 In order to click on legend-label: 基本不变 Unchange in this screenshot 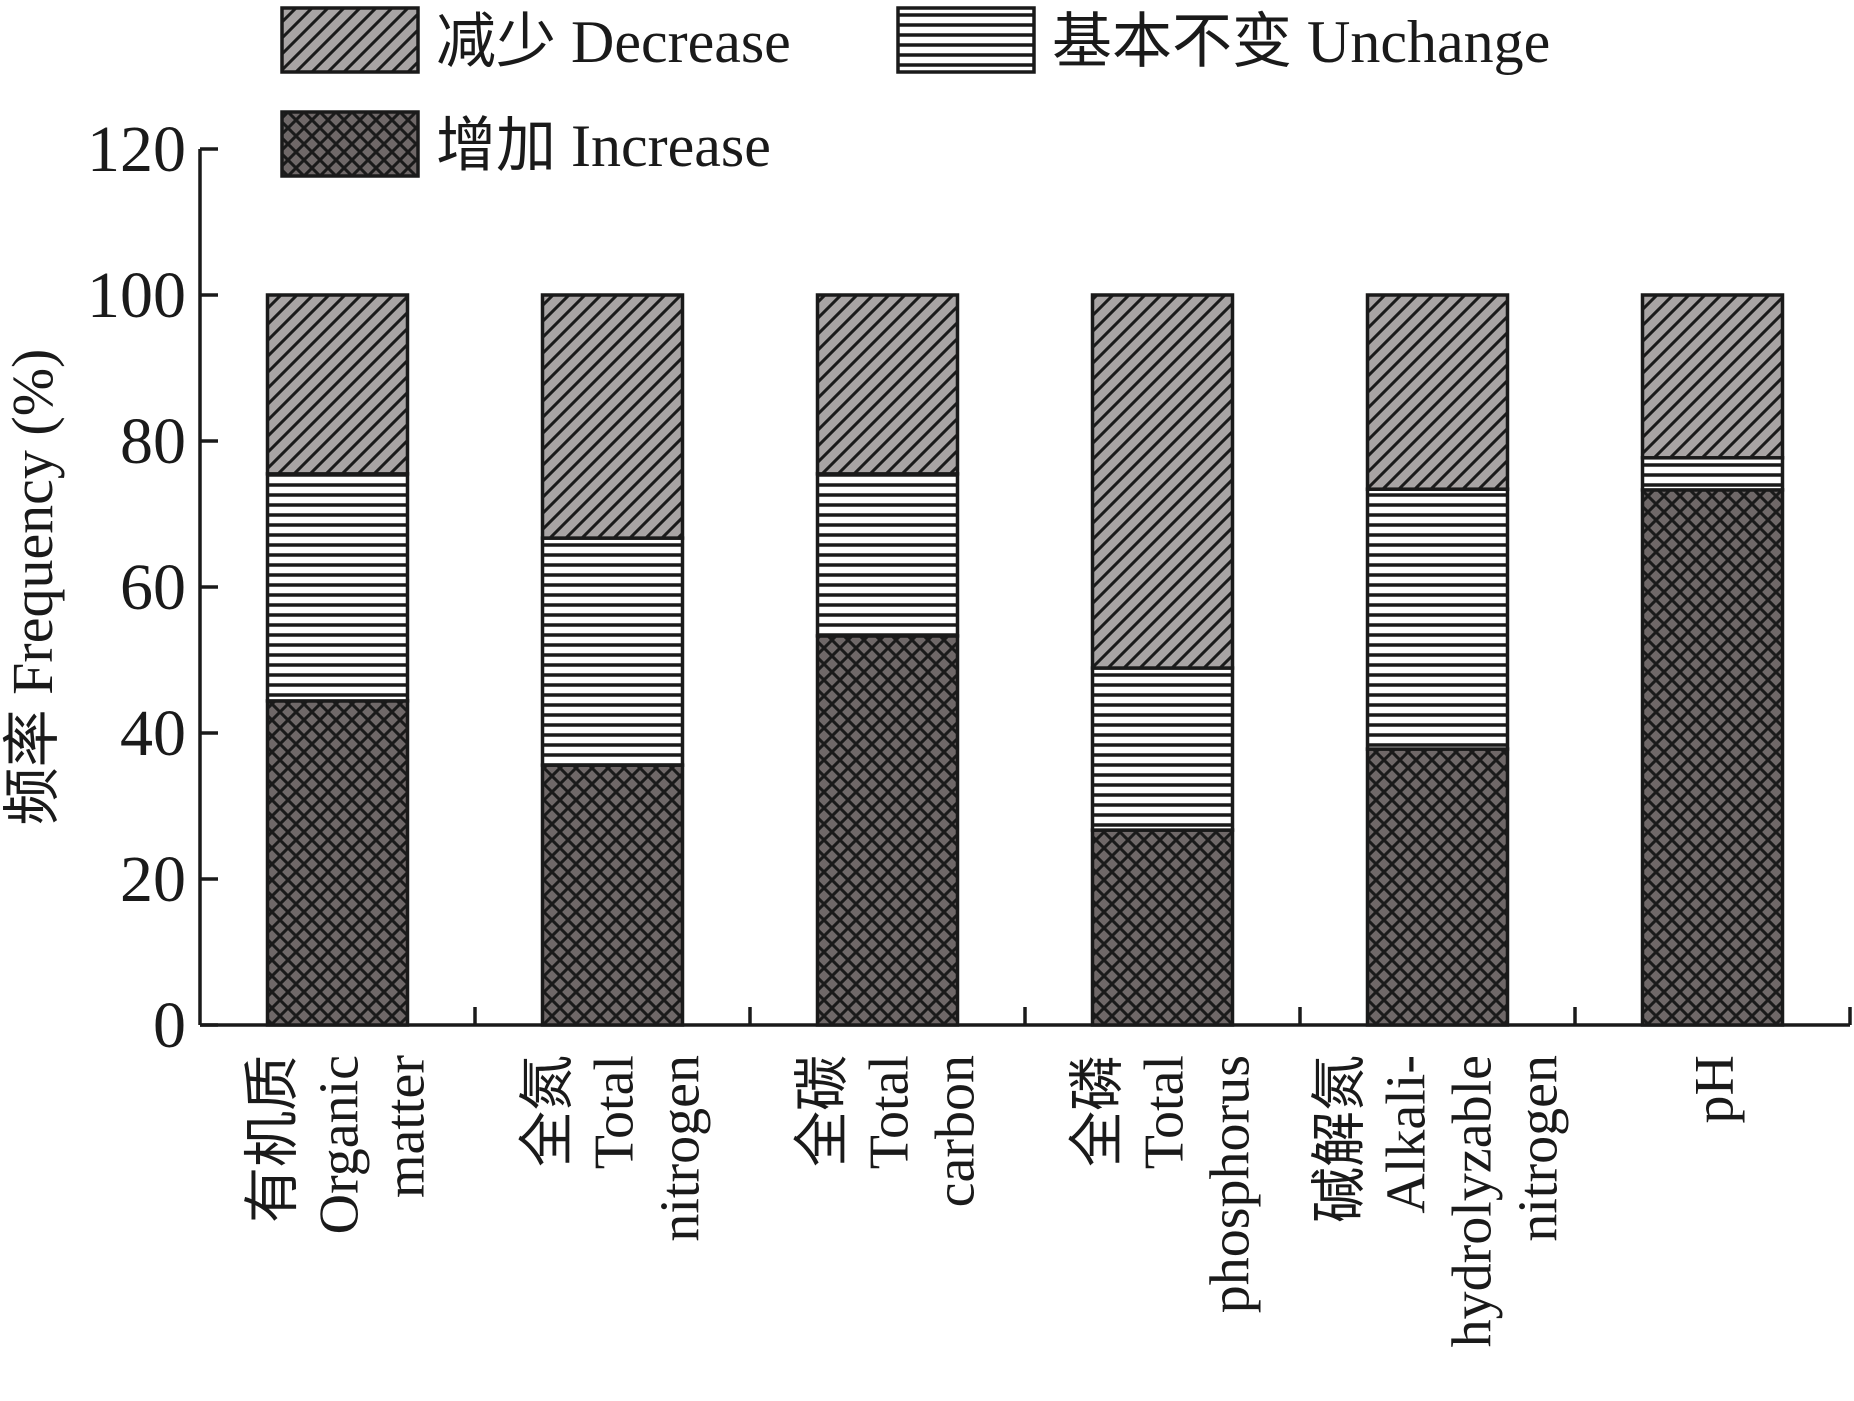, I will do `click(1301, 42)`.